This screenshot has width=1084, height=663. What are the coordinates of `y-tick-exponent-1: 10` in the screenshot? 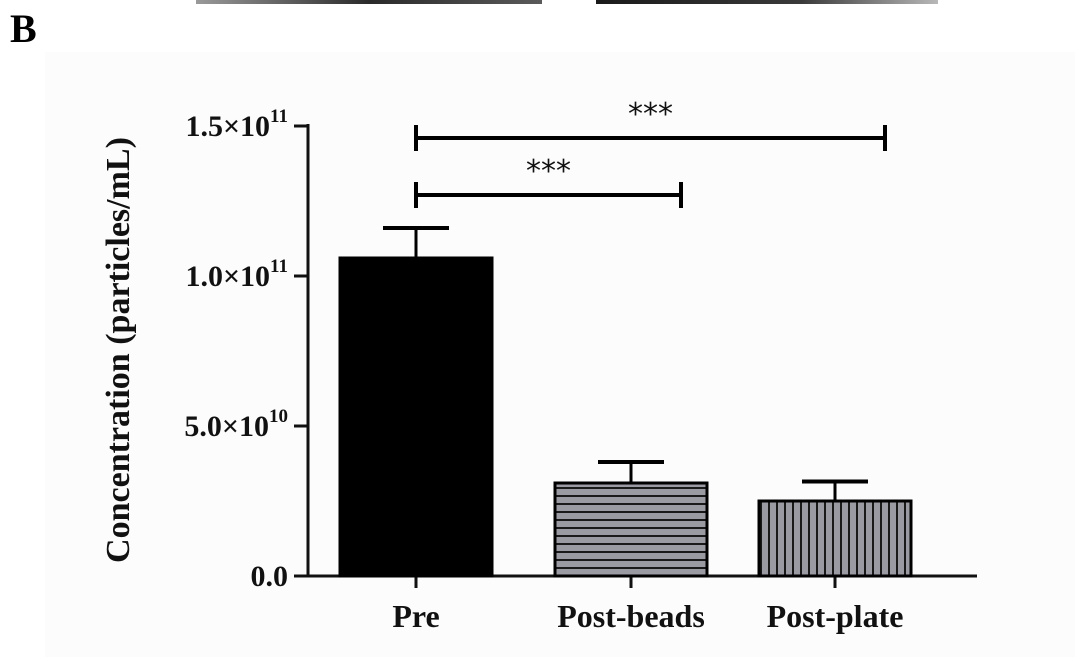 It's located at (278, 416).